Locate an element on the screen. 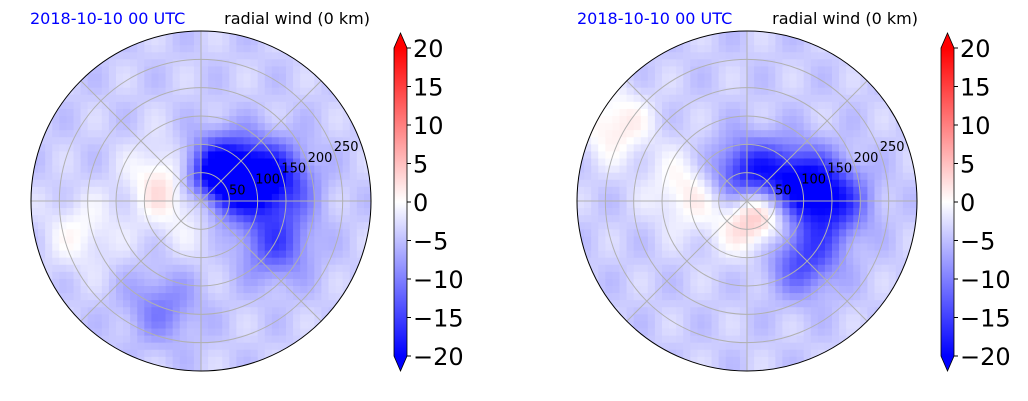  colorbar-tick-label: −5 is located at coordinates (977, 242).